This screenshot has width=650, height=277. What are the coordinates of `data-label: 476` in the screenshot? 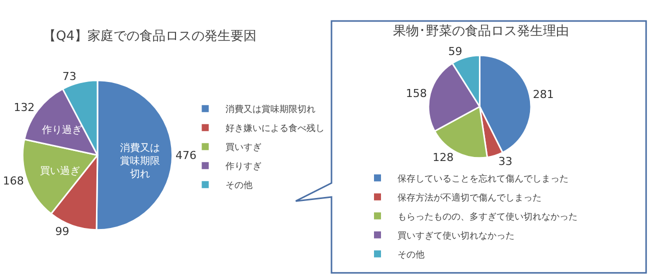 It's located at (186, 155).